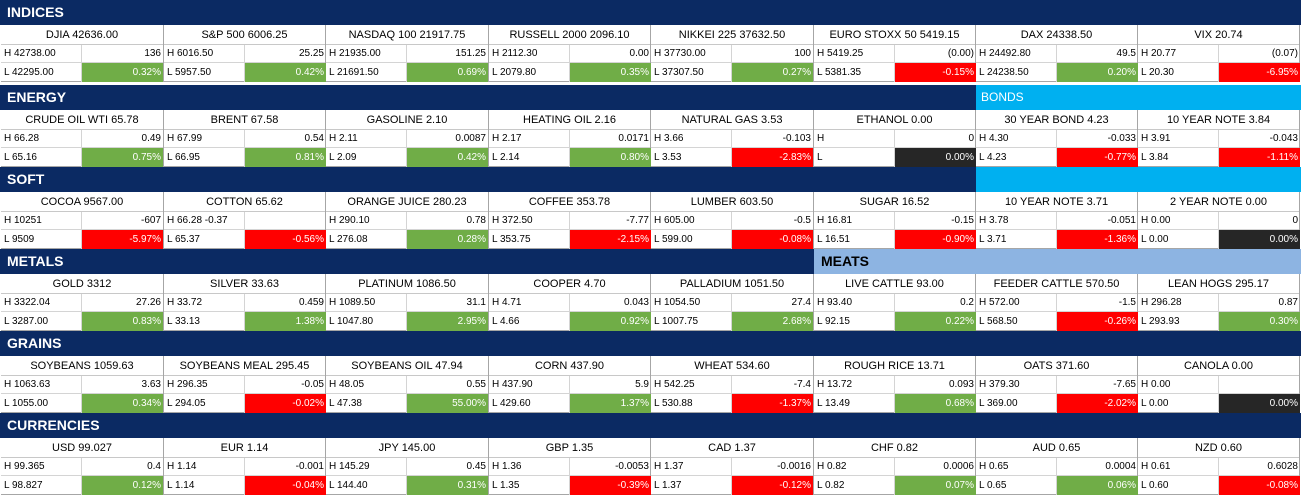 The width and height of the screenshot is (1301, 498). I want to click on low-value: L 530.88, so click(673, 403).